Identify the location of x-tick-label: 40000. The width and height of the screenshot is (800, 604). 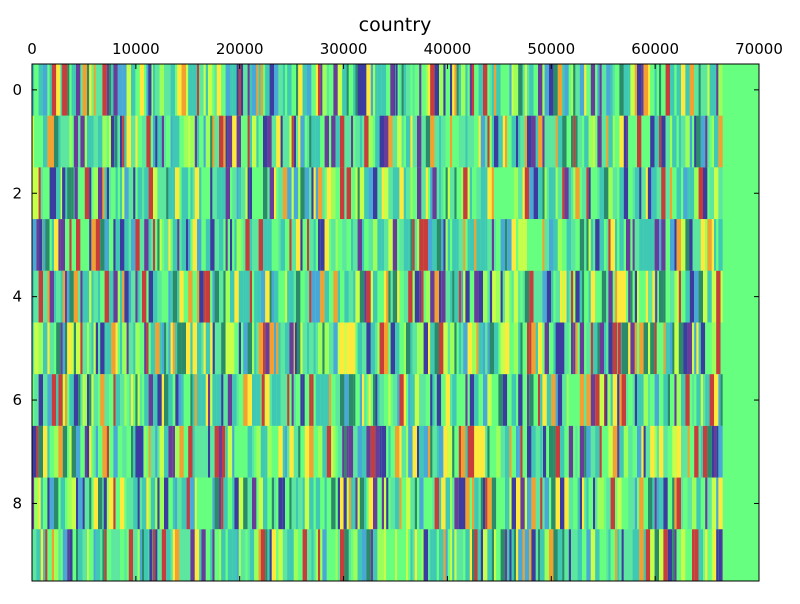
(448, 49).